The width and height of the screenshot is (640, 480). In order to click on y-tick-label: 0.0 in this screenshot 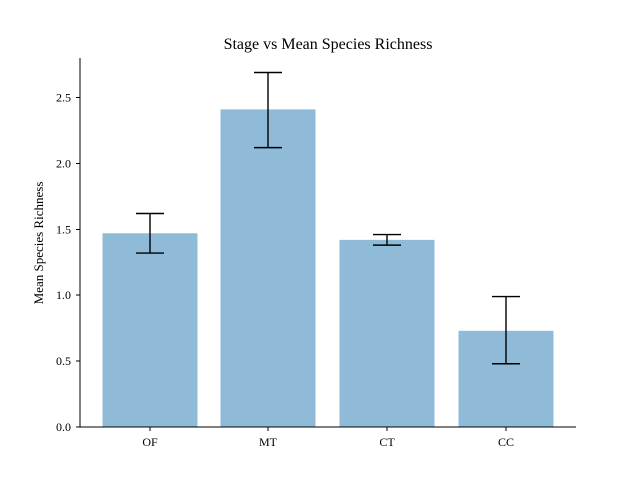, I will do `click(63, 427)`.